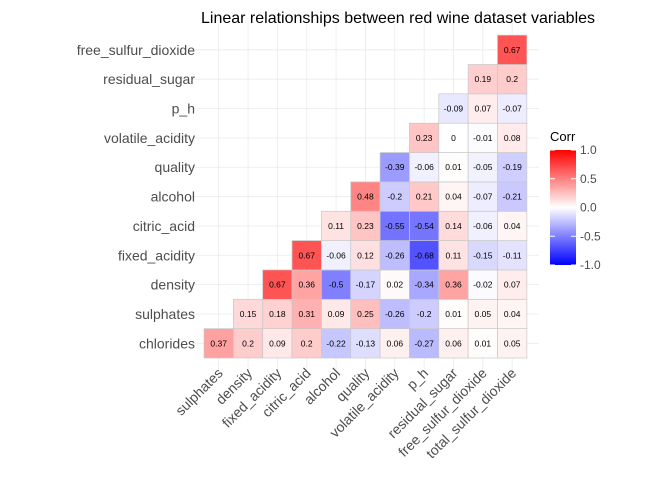  Describe the element at coordinates (248, 314) in the screenshot. I see `cell-value-label: 0.15` at that location.